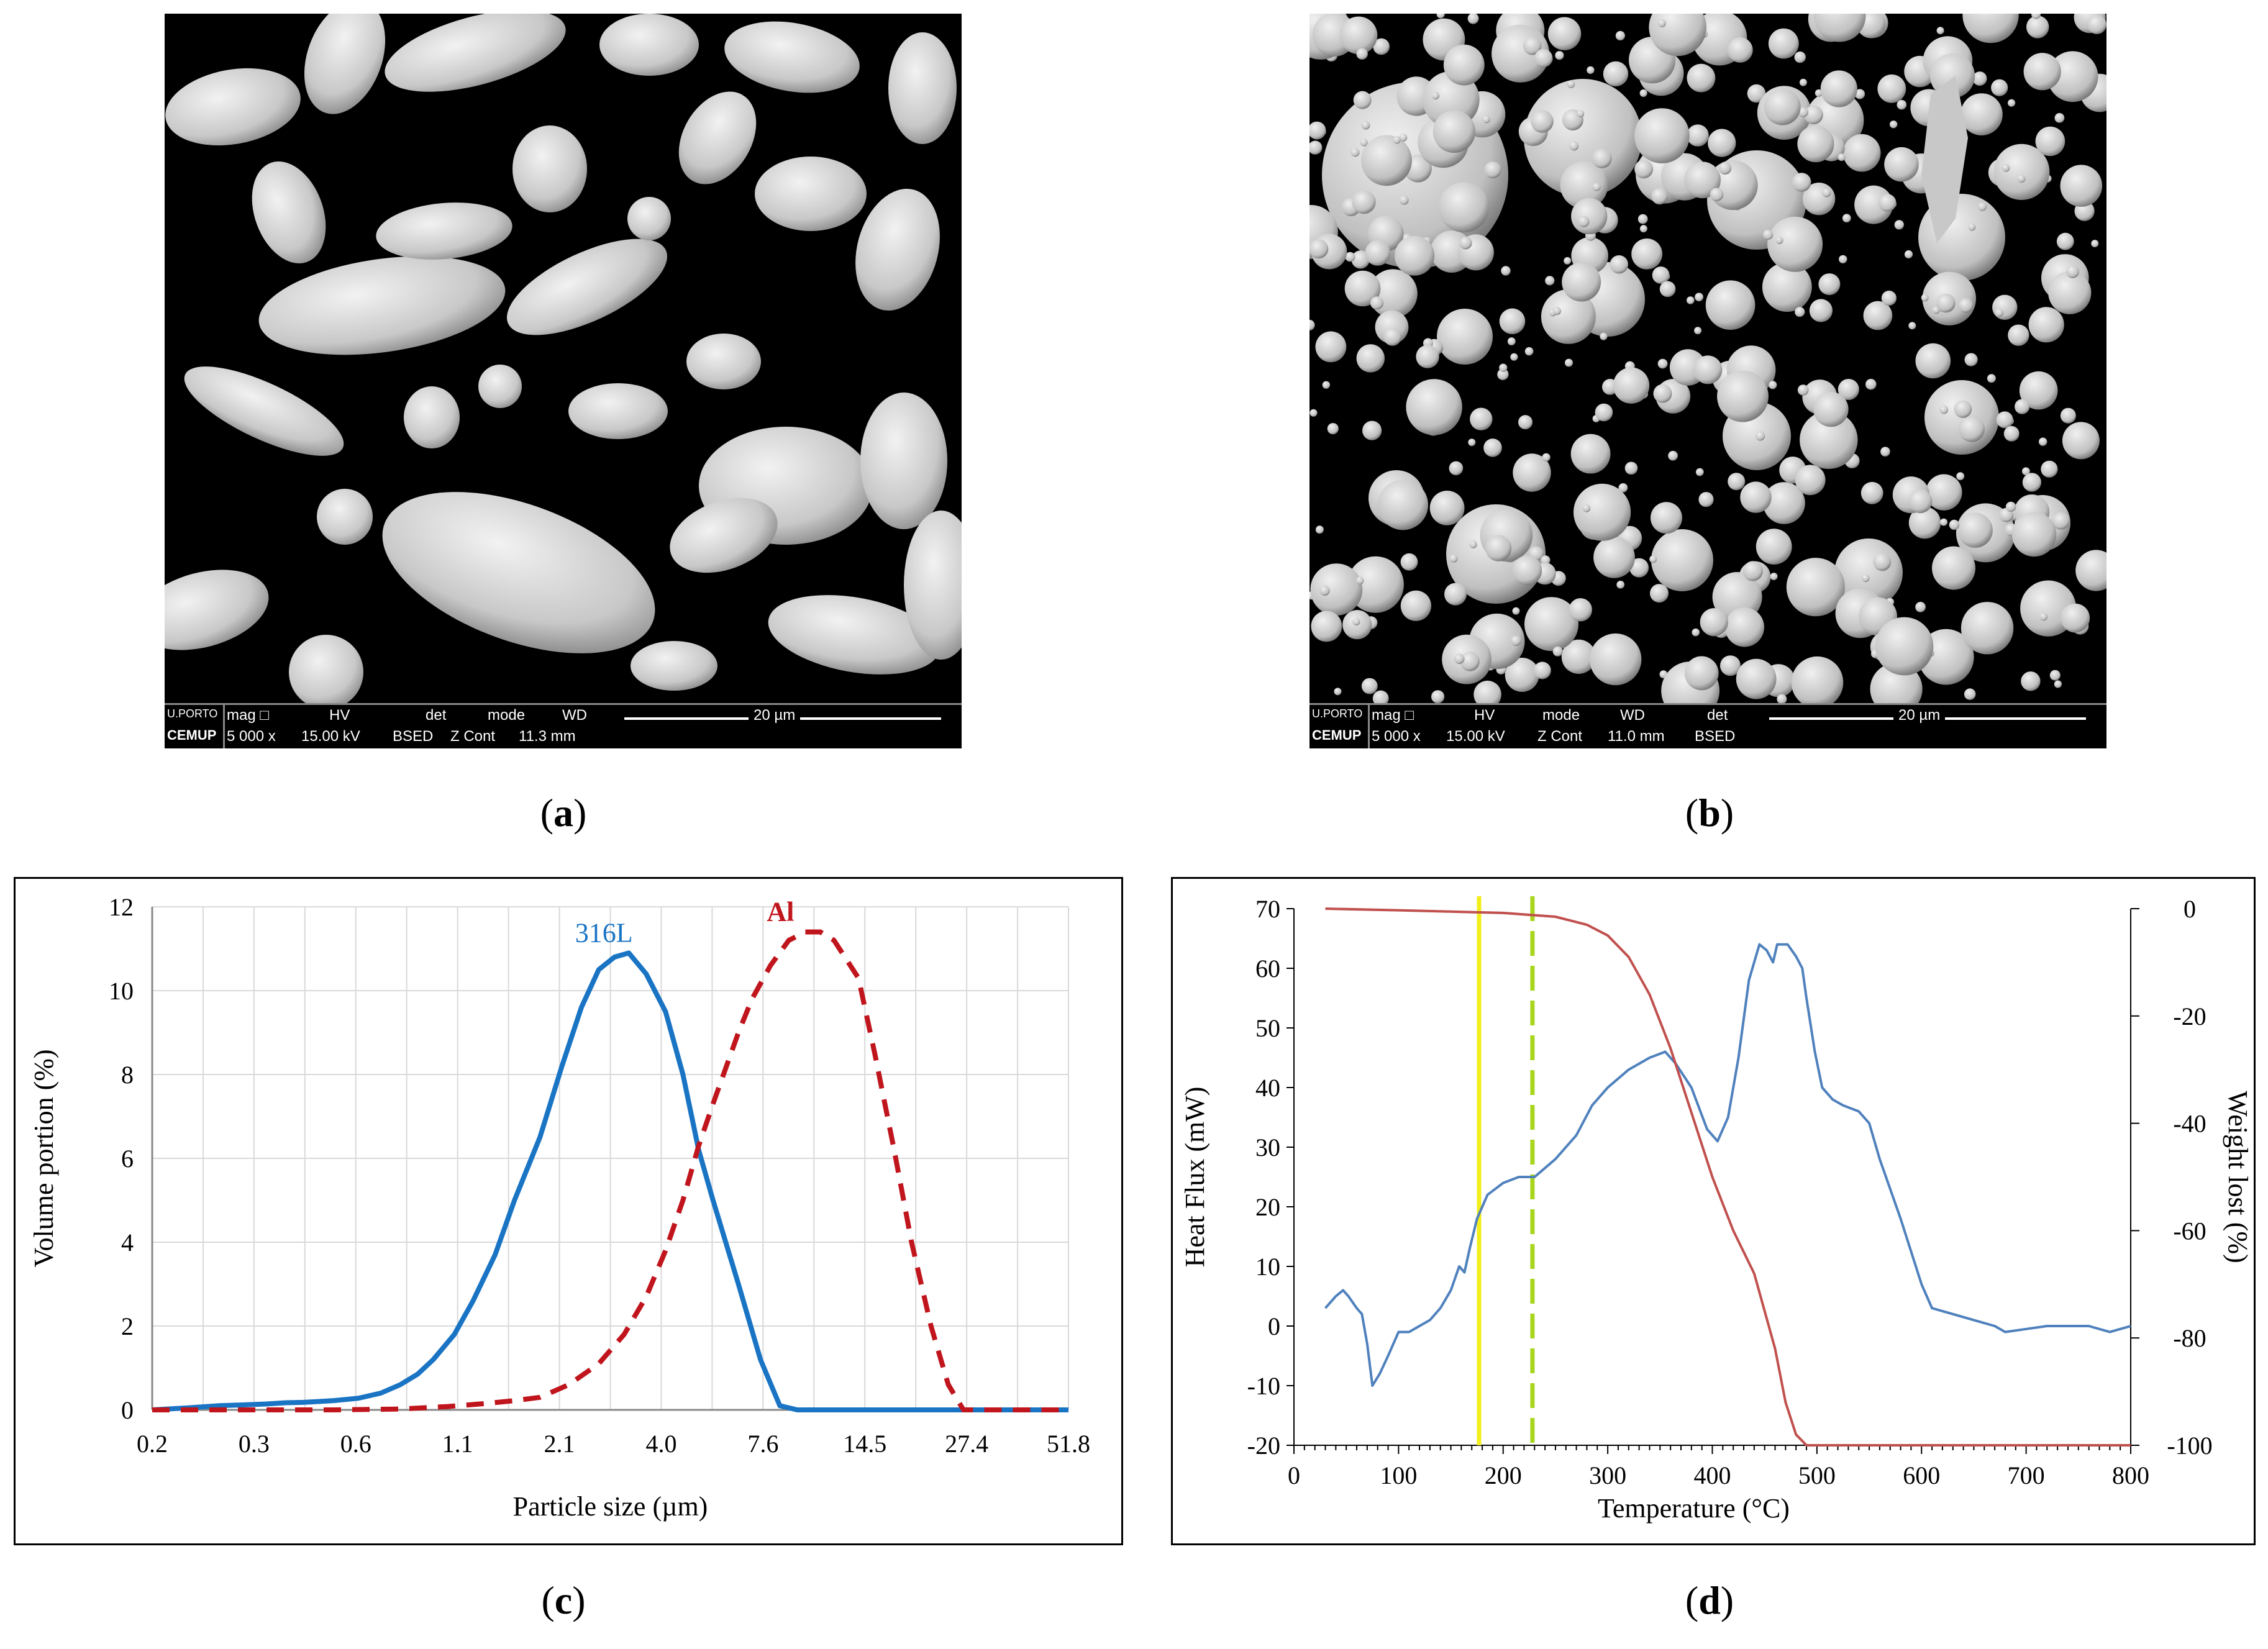  What do you see at coordinates (563, 813) in the screenshot?
I see `caption-letter: a` at bounding box center [563, 813].